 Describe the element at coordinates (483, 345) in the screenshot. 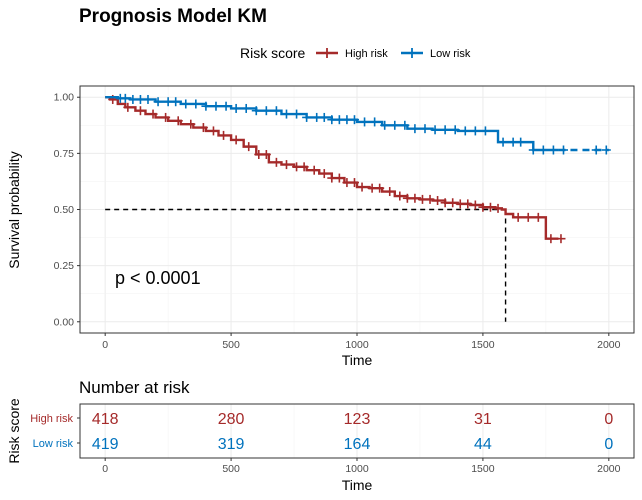

I see `x-tick-label: 1500` at that location.